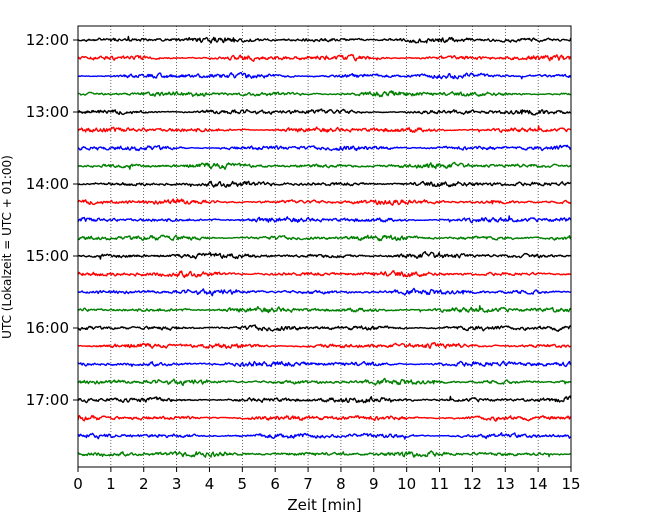 The width and height of the screenshot is (650, 520). I want to click on x-tick-label: 15, so click(570, 484).